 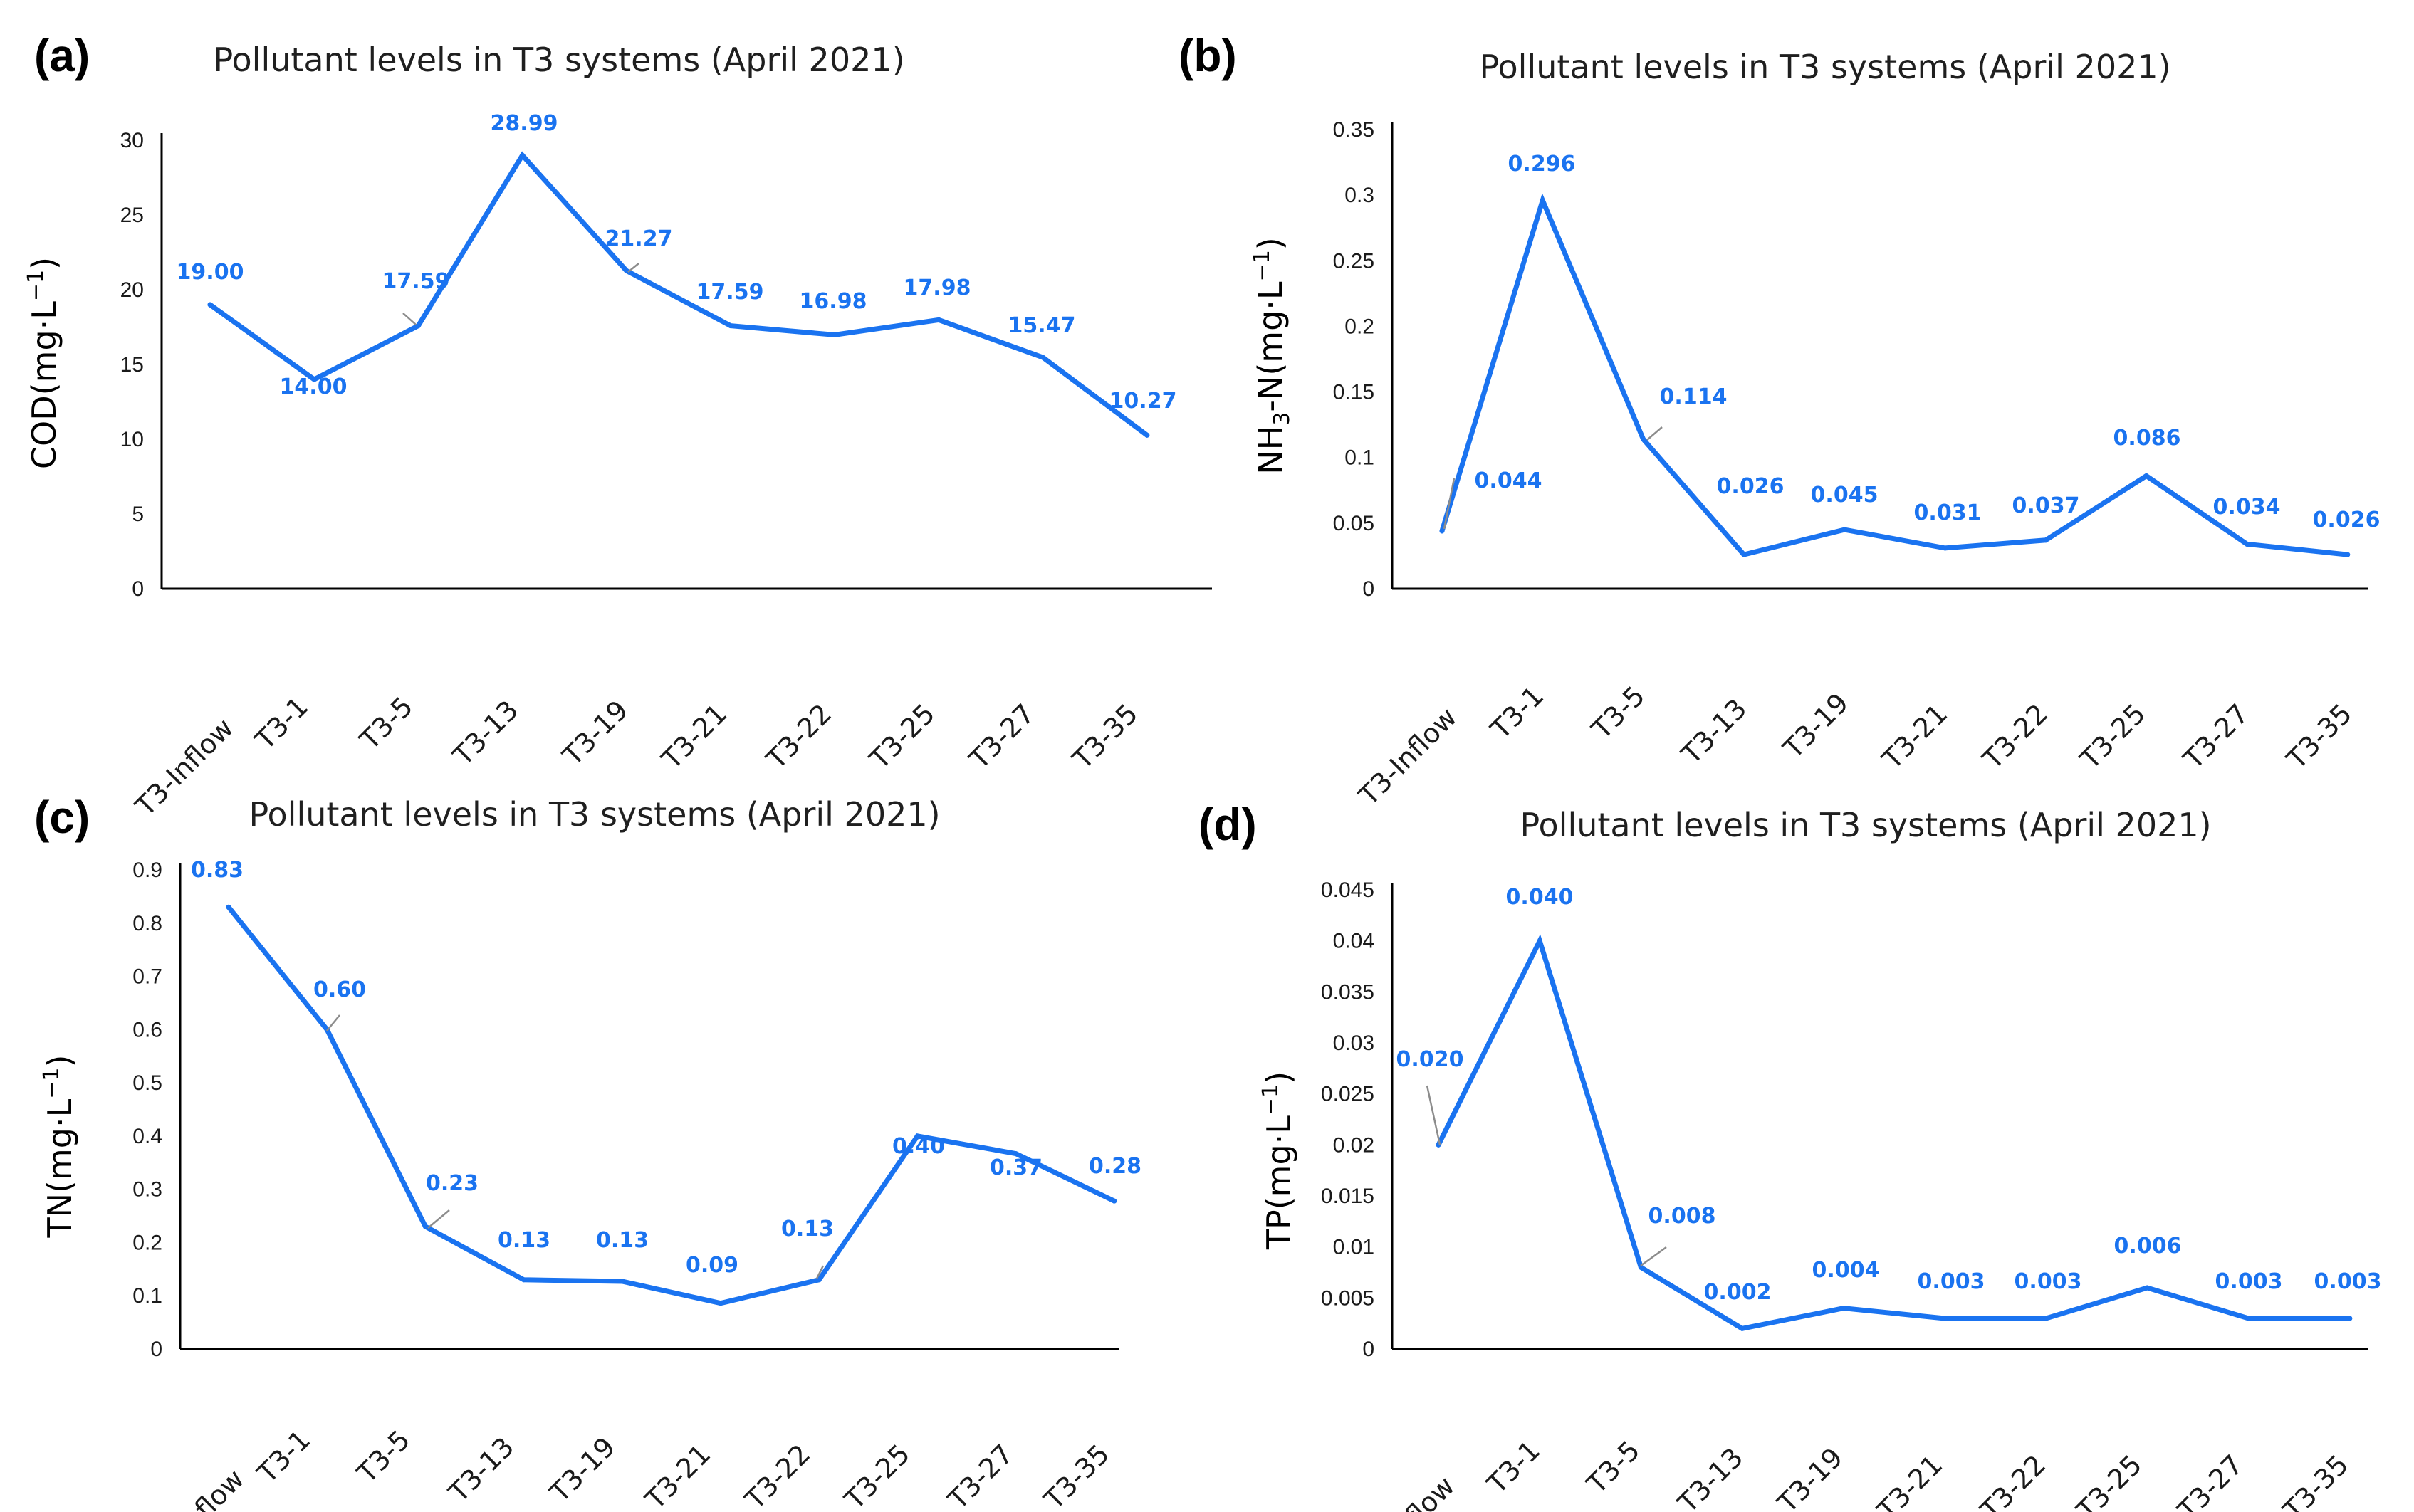 I want to click on panel-a-letter: (a), so click(x=62, y=55).